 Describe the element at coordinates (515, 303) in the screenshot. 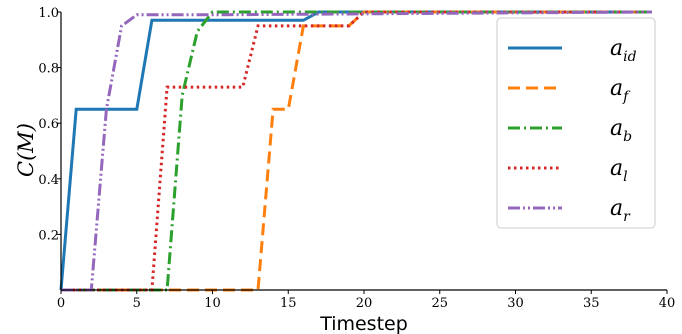

I see `x-tick-label: 30` at that location.